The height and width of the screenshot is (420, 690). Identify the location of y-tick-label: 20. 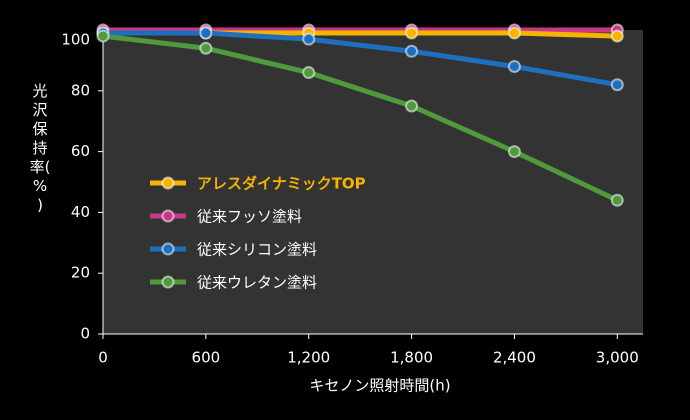
(80, 273).